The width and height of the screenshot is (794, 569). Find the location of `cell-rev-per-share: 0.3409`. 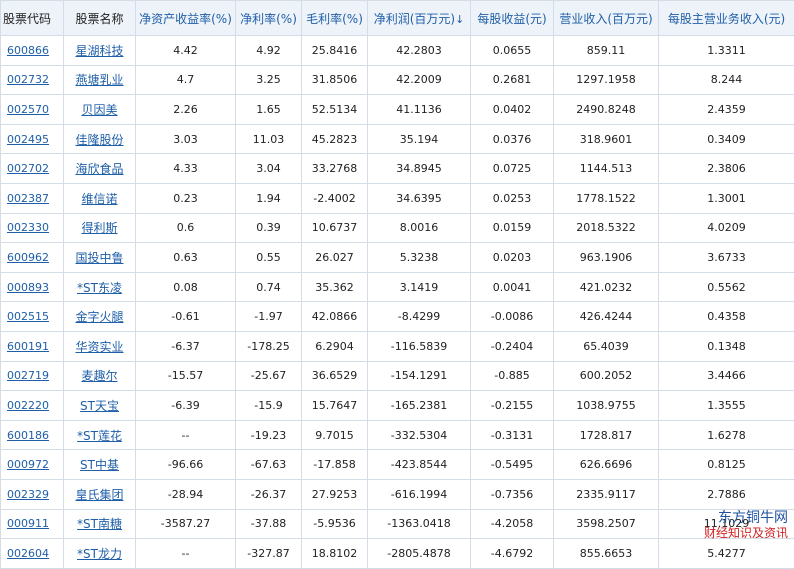

cell-rev-per-share: 0.3409 is located at coordinates (726, 139).